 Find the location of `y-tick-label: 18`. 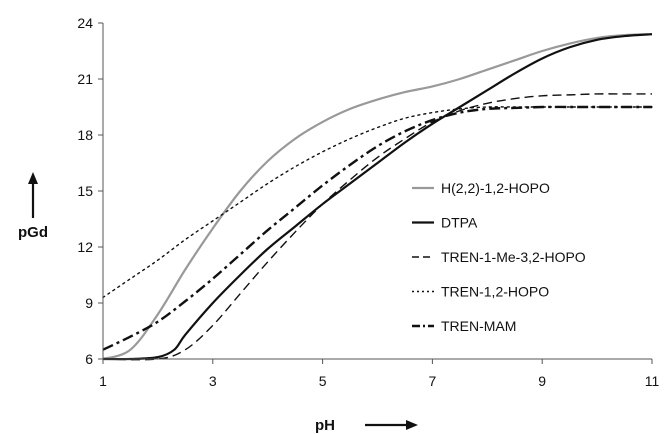

y-tick-label: 18 is located at coordinates (85, 135).